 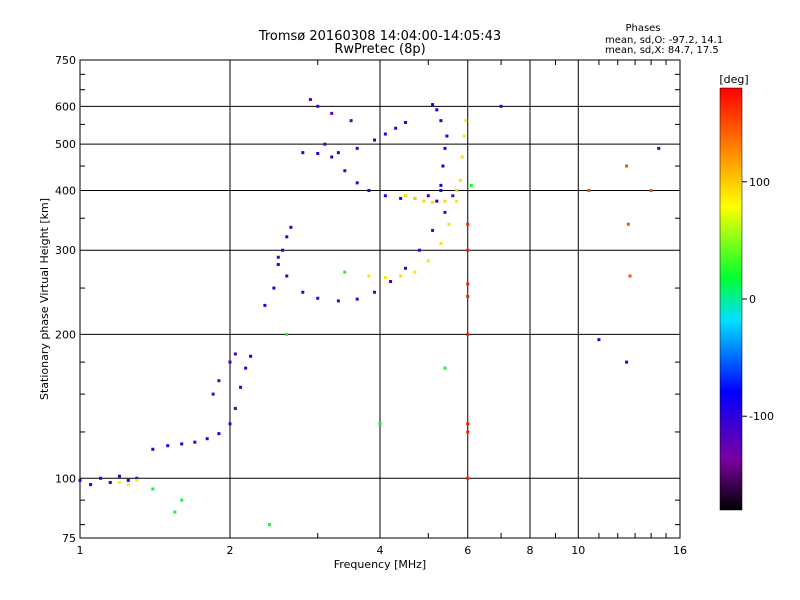 What do you see at coordinates (230, 550) in the screenshot?
I see `x-tick-label: 2` at bounding box center [230, 550].